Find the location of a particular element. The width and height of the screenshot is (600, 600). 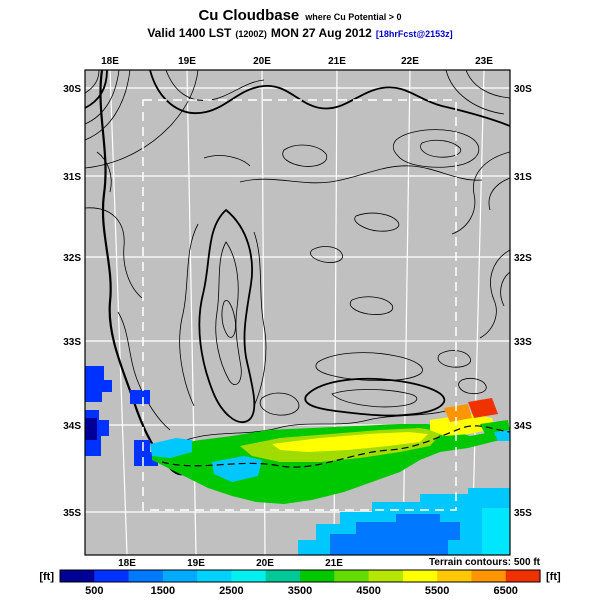

colorbar-unit-right: [ft] is located at coordinates (553, 577).